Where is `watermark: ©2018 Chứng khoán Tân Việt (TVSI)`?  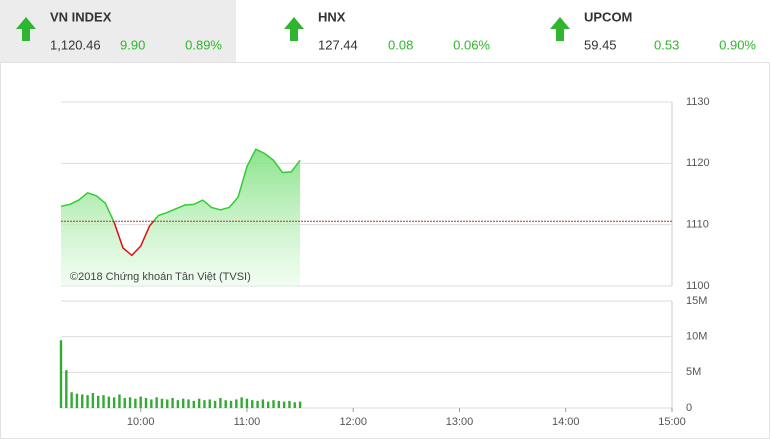
watermark: ©2018 Chứng khoán Tân Việt (TVSI) is located at coordinates (160, 277).